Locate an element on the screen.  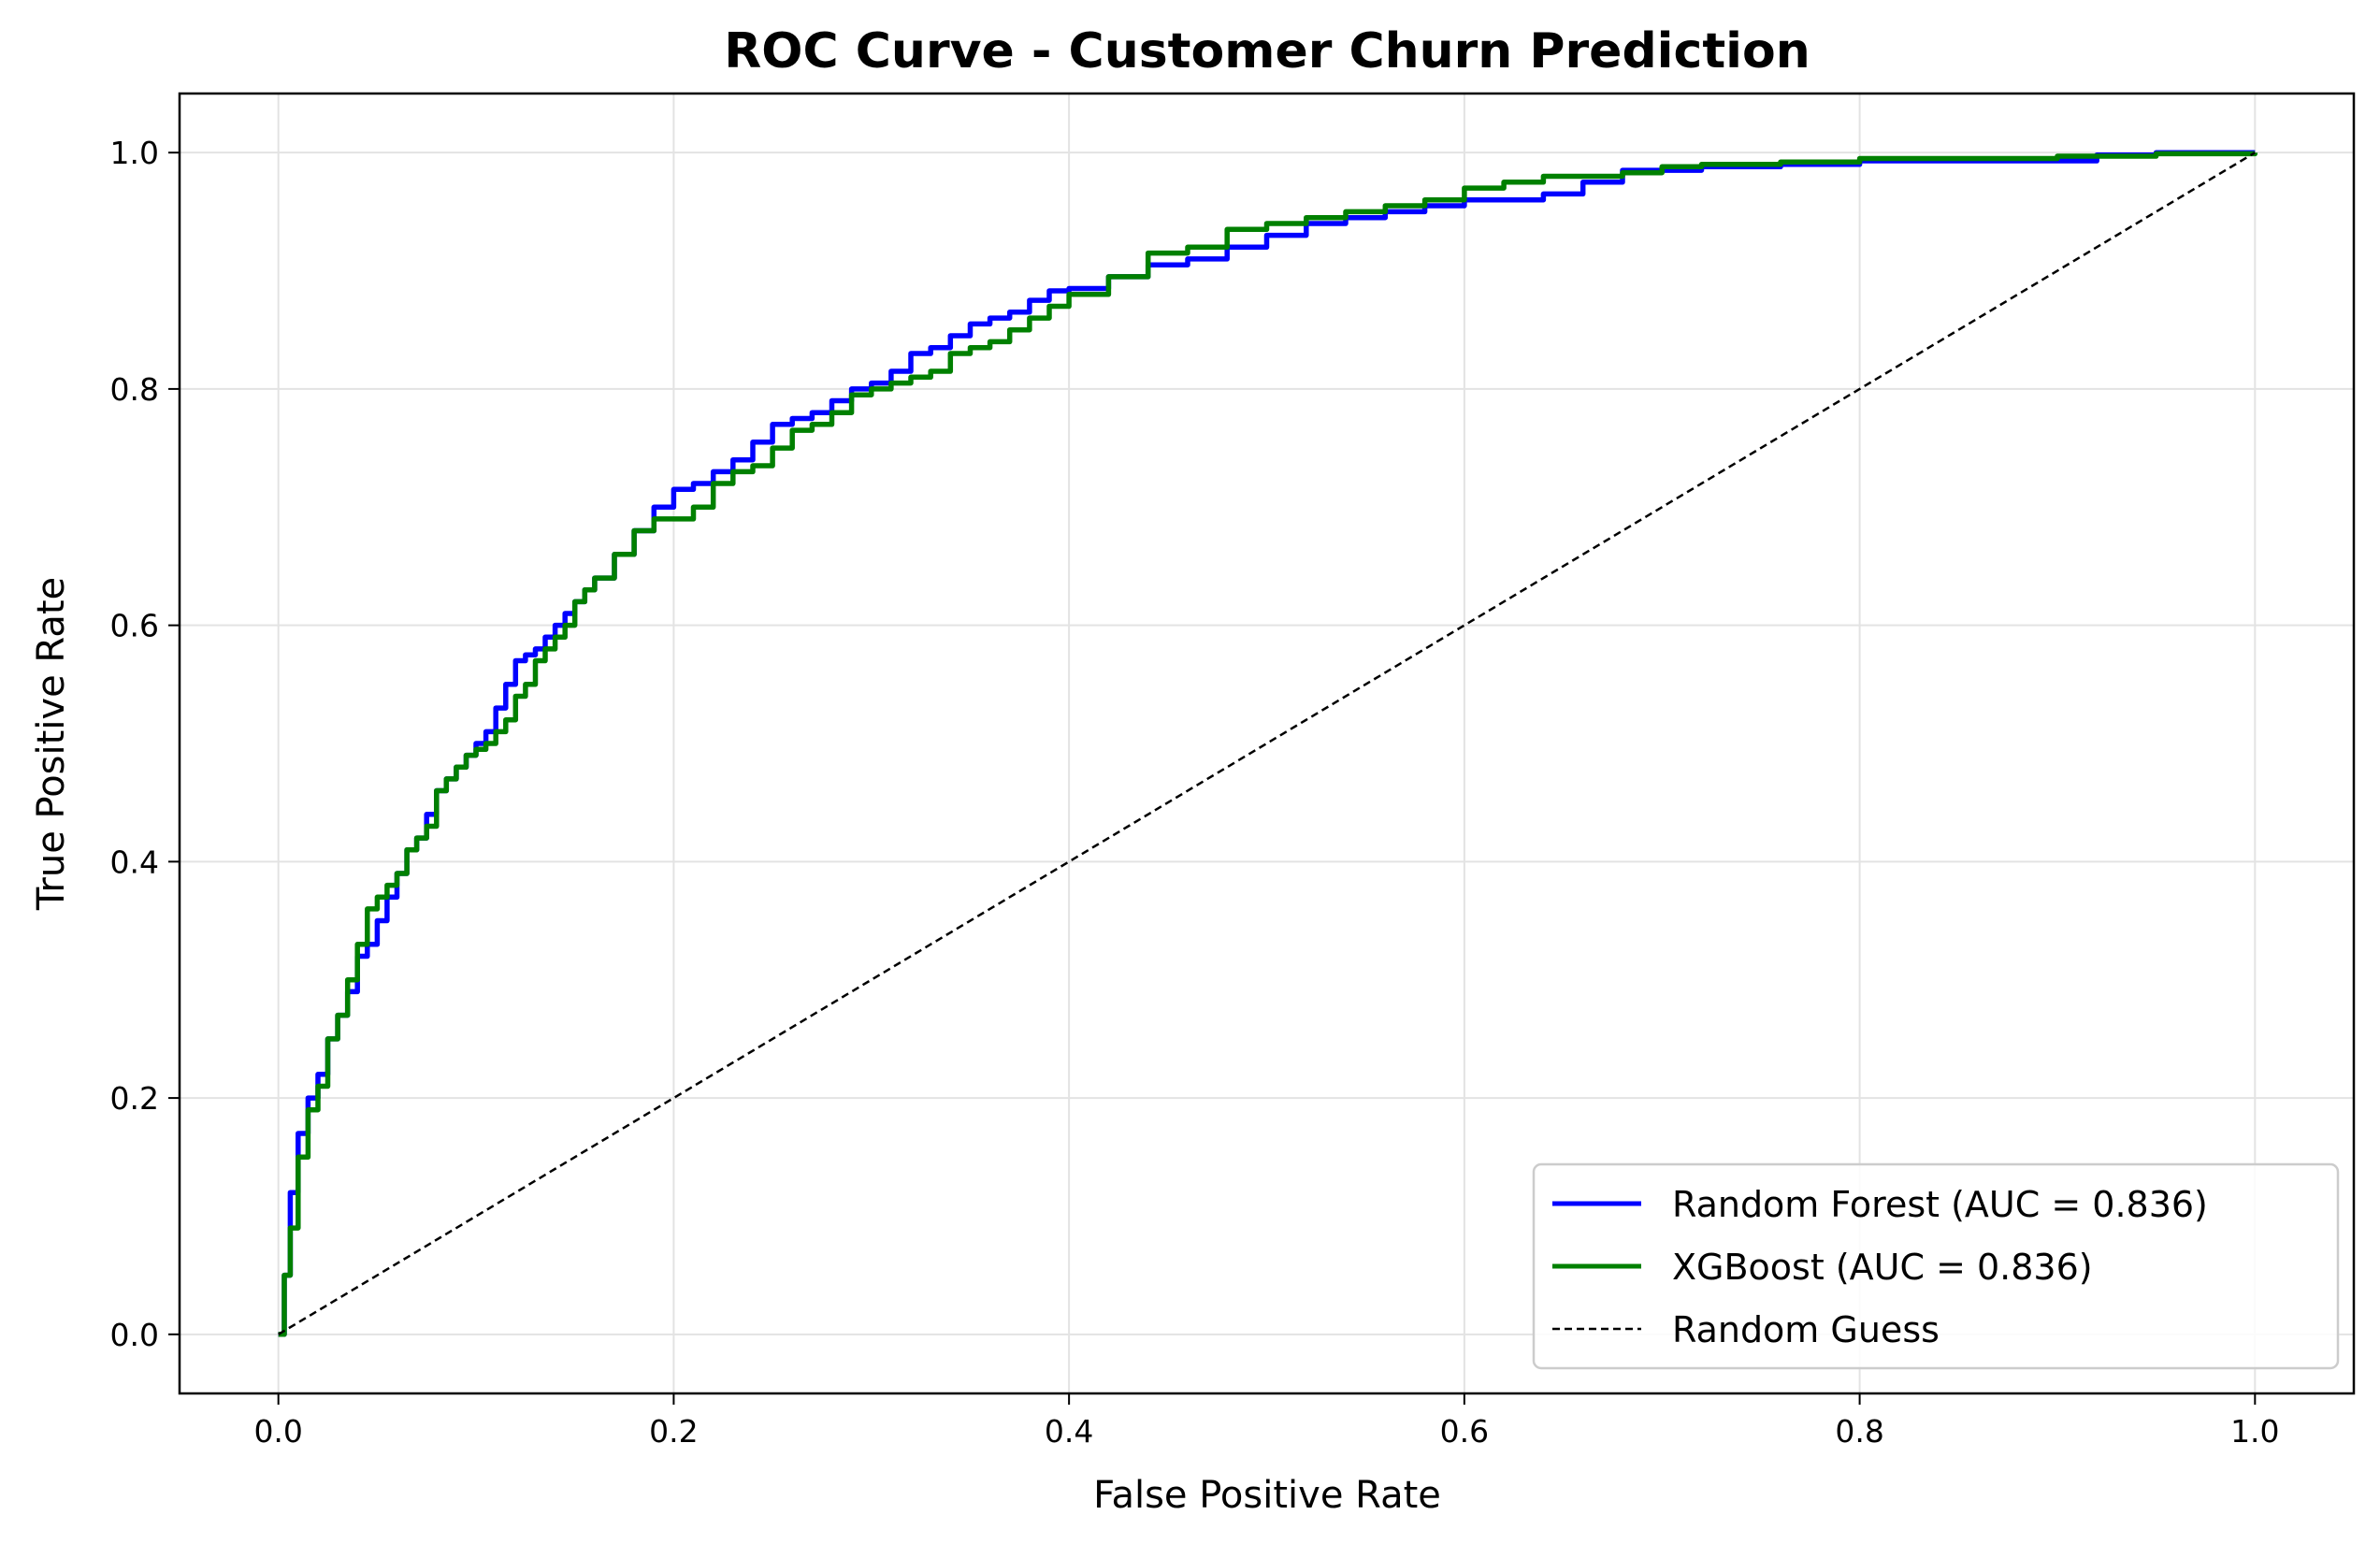
x-tick-label: 0.8 is located at coordinates (1859, 1431).